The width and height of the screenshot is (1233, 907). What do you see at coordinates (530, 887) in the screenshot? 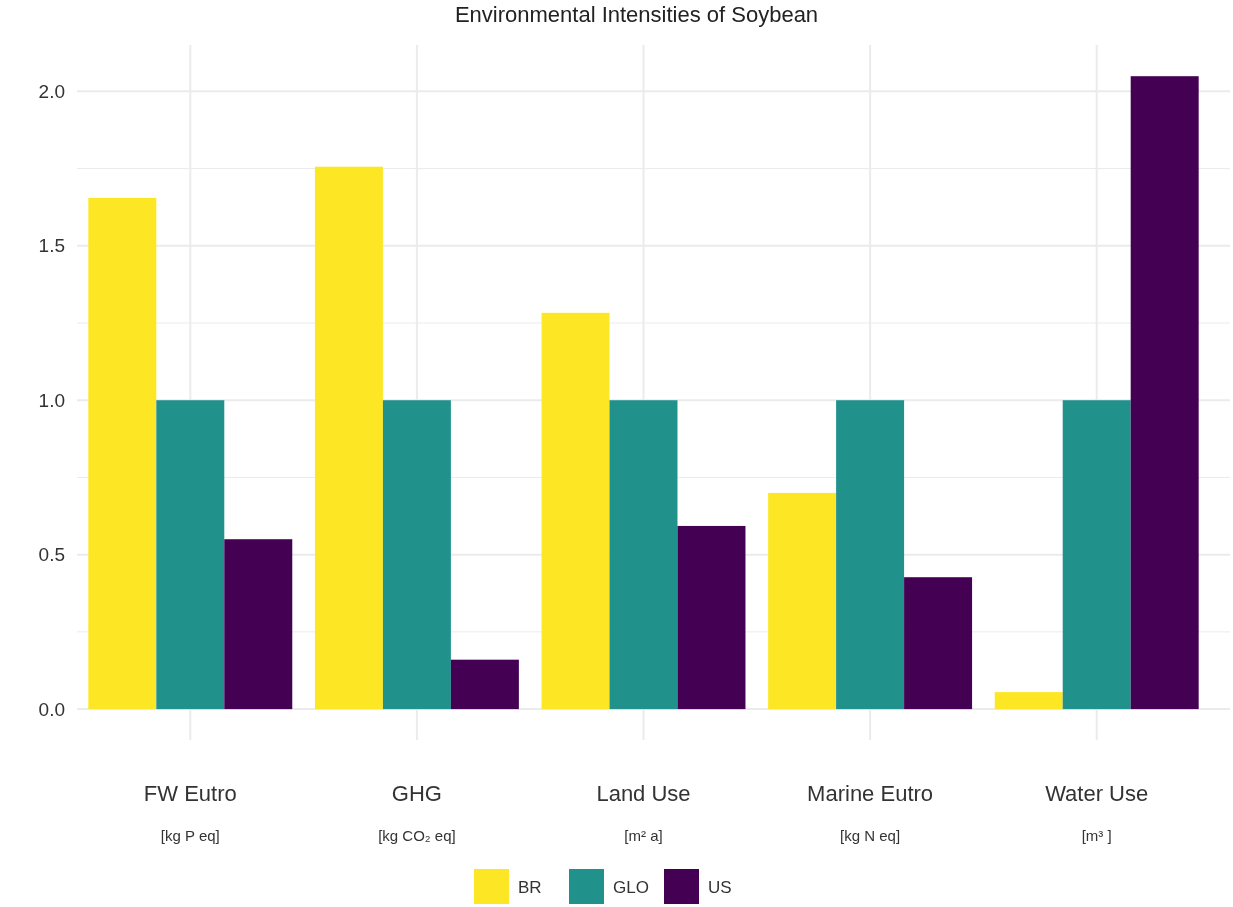
I see `legend-label: BR` at bounding box center [530, 887].